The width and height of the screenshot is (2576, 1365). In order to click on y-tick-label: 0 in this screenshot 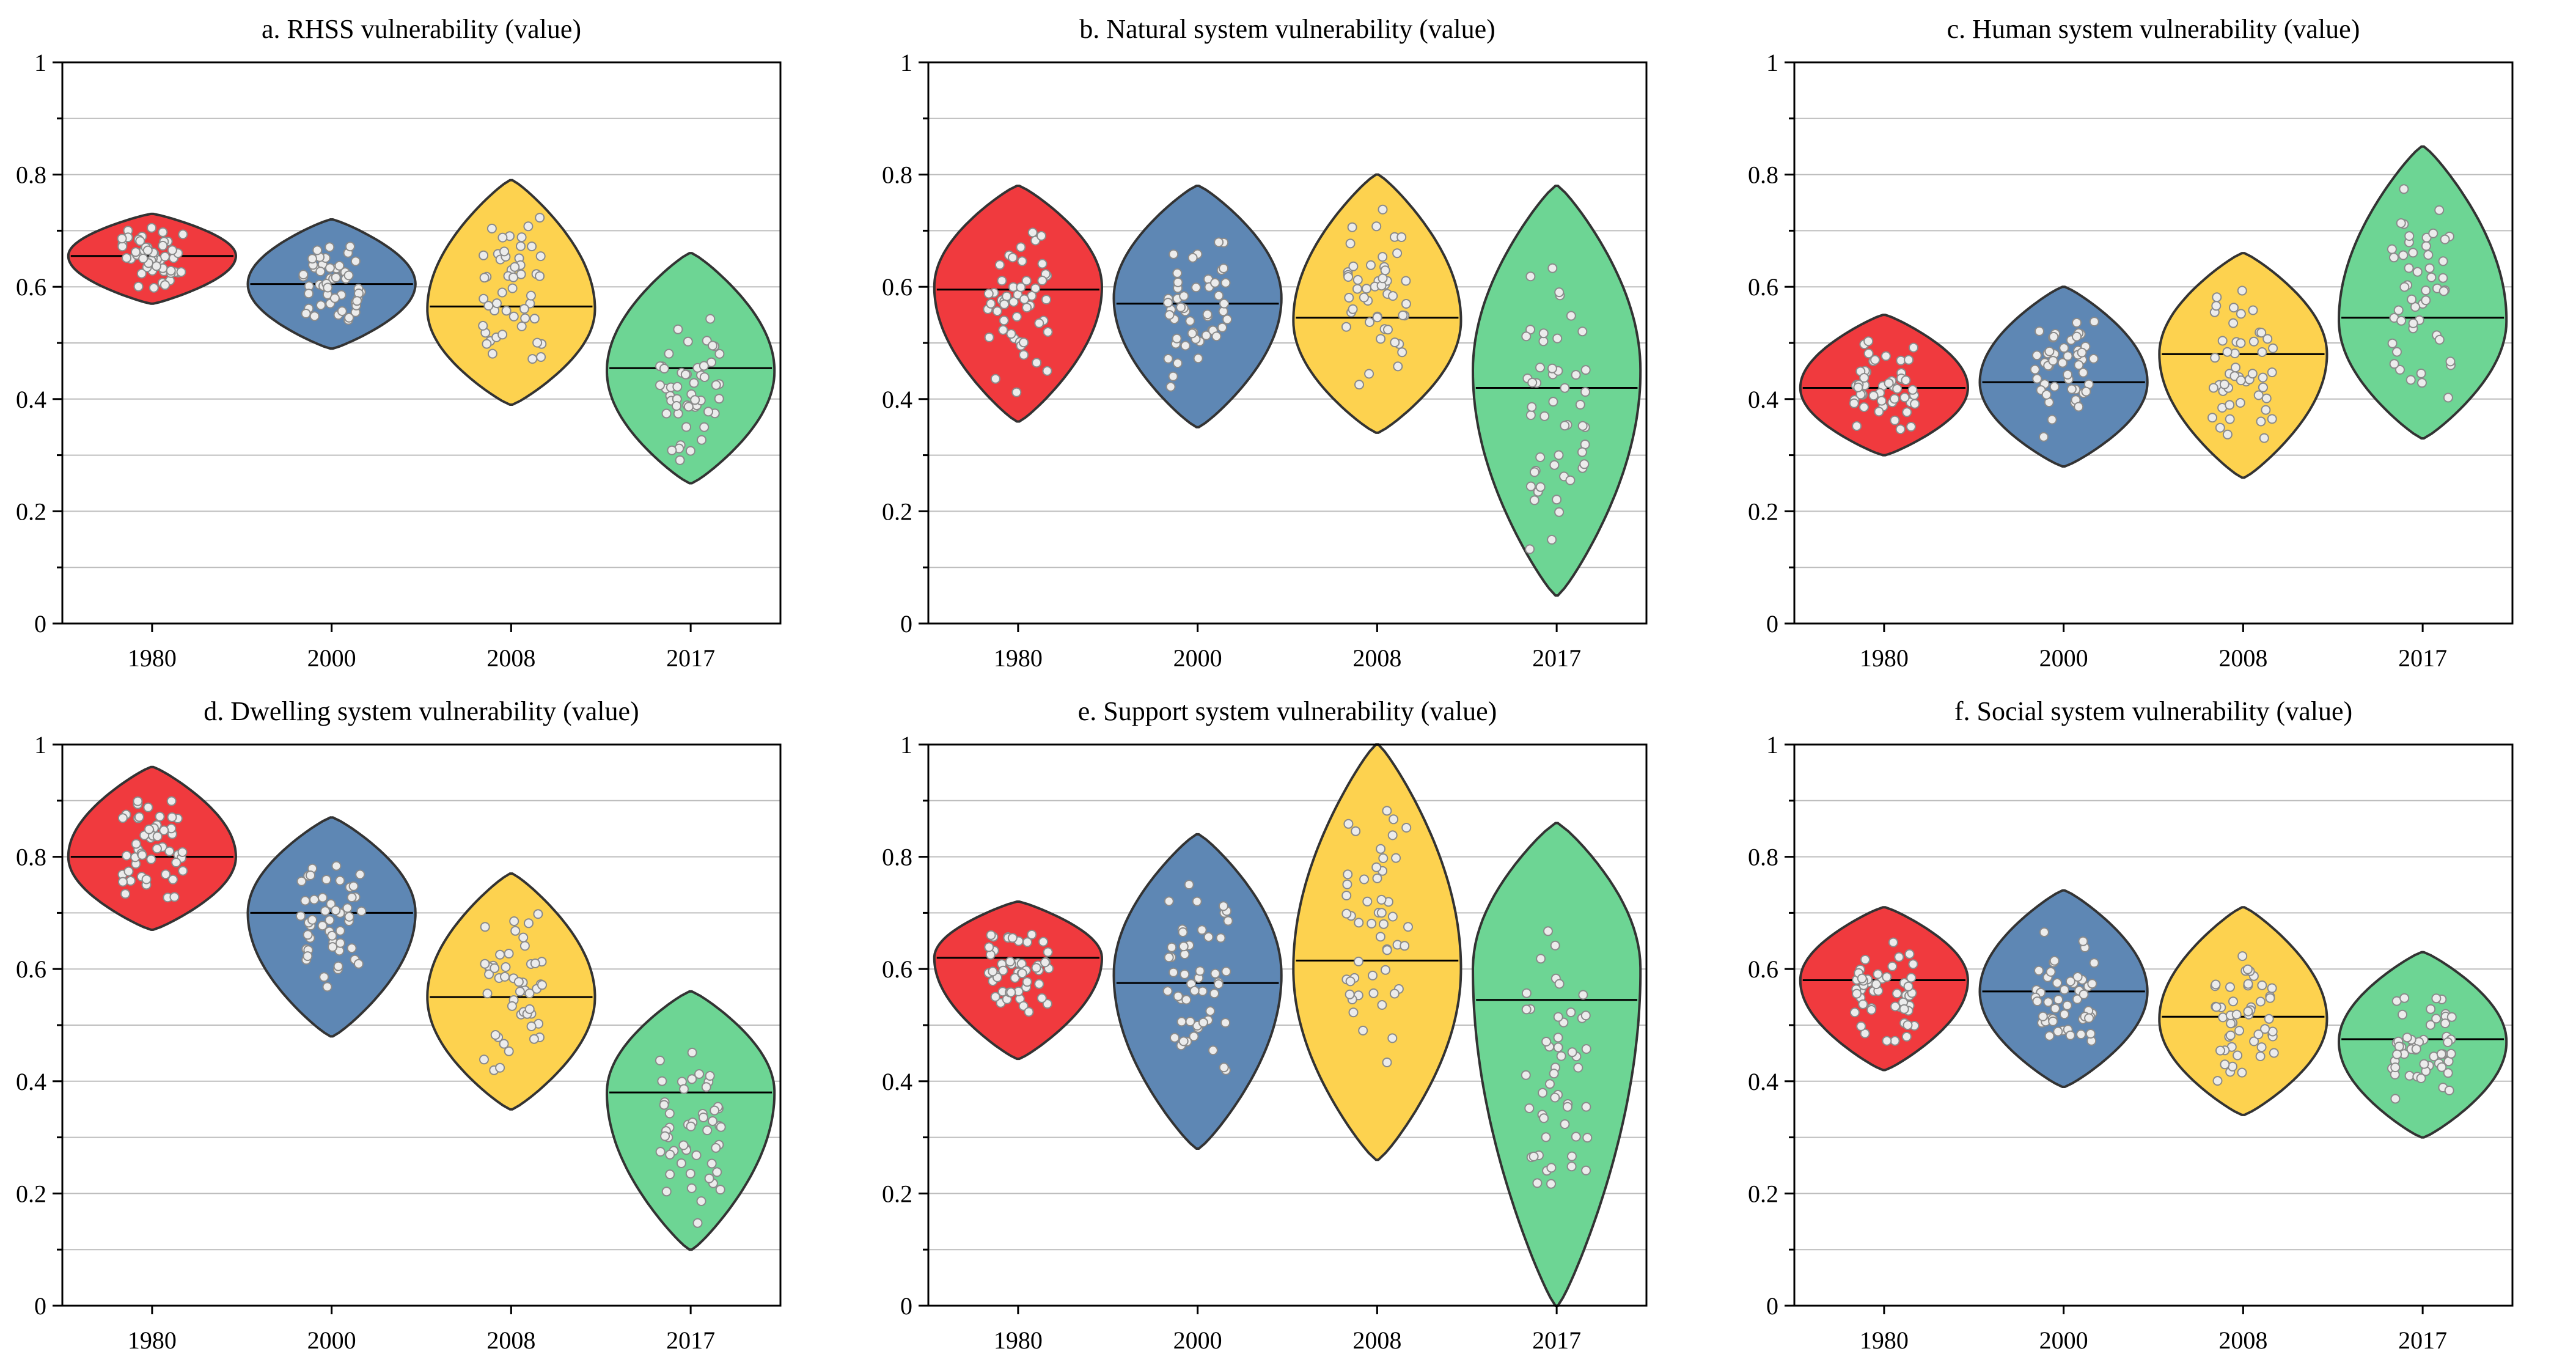, I will do `click(1772, 1306)`.